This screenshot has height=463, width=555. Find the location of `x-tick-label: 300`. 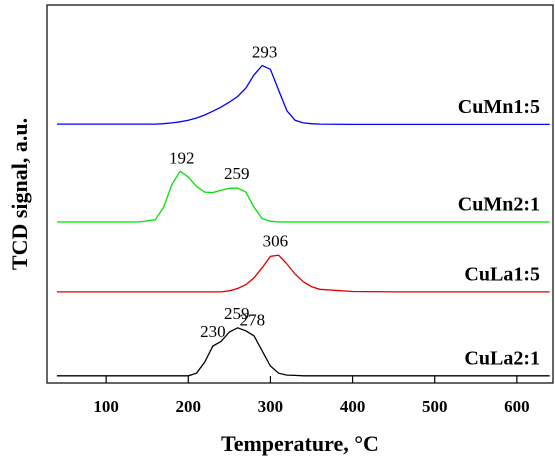

x-tick-label: 300 is located at coordinates (271, 406).